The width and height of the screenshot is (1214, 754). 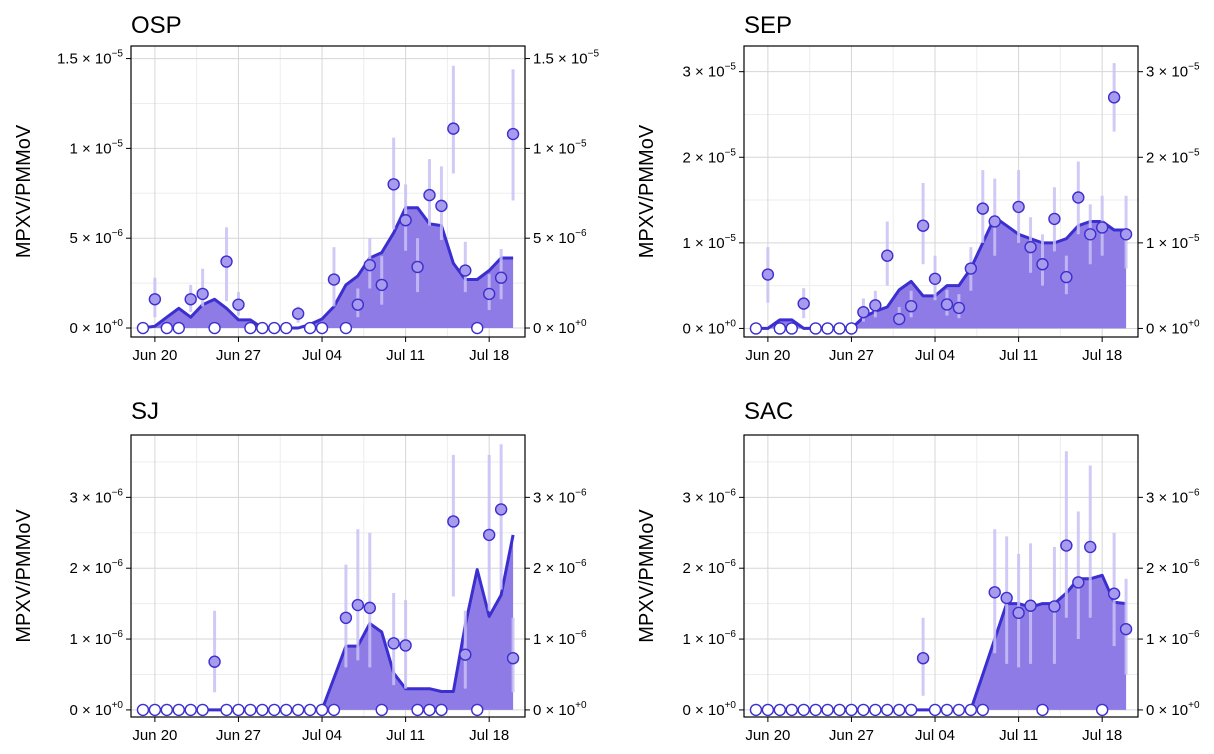 I want to click on y-tick-label-right: 3 × 10⁻⁵, so click(x=1173, y=71).